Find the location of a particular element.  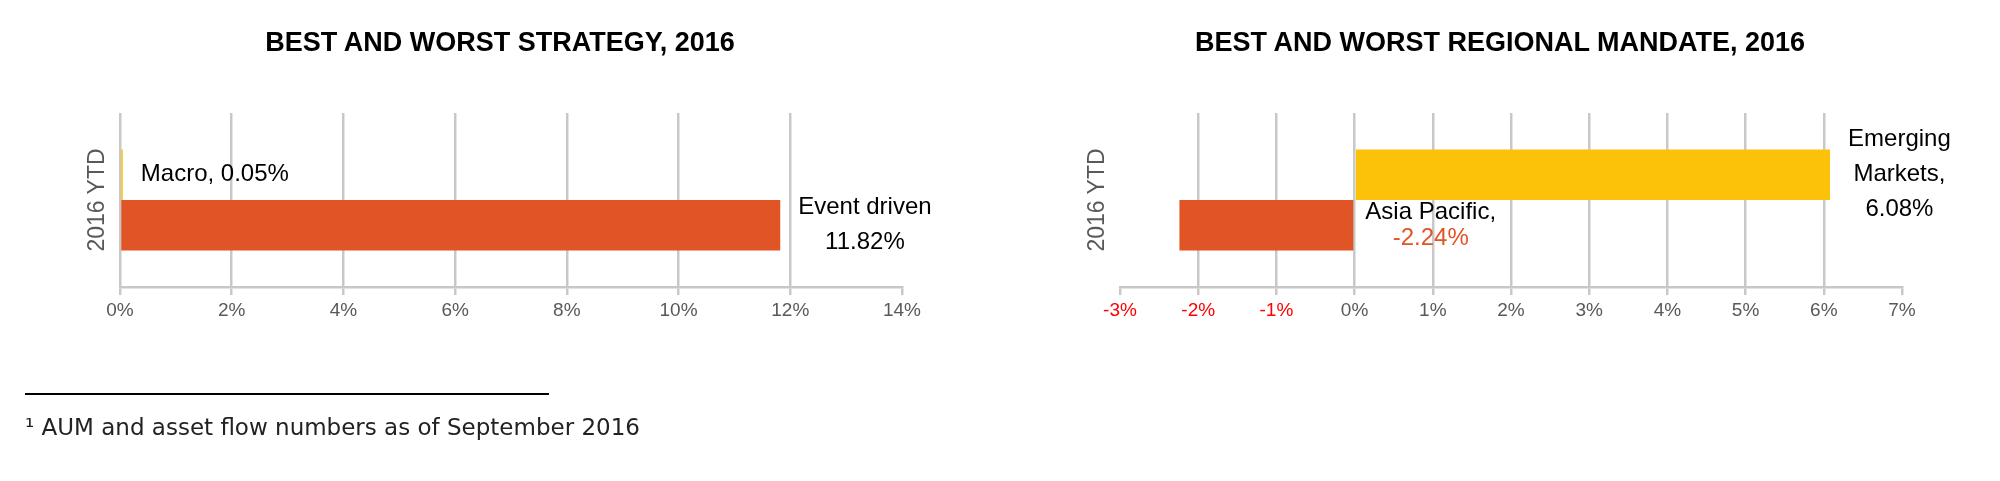

text: ¹ AUM and asset flow numbers as of September 2016 is located at coordinates (332, 427).